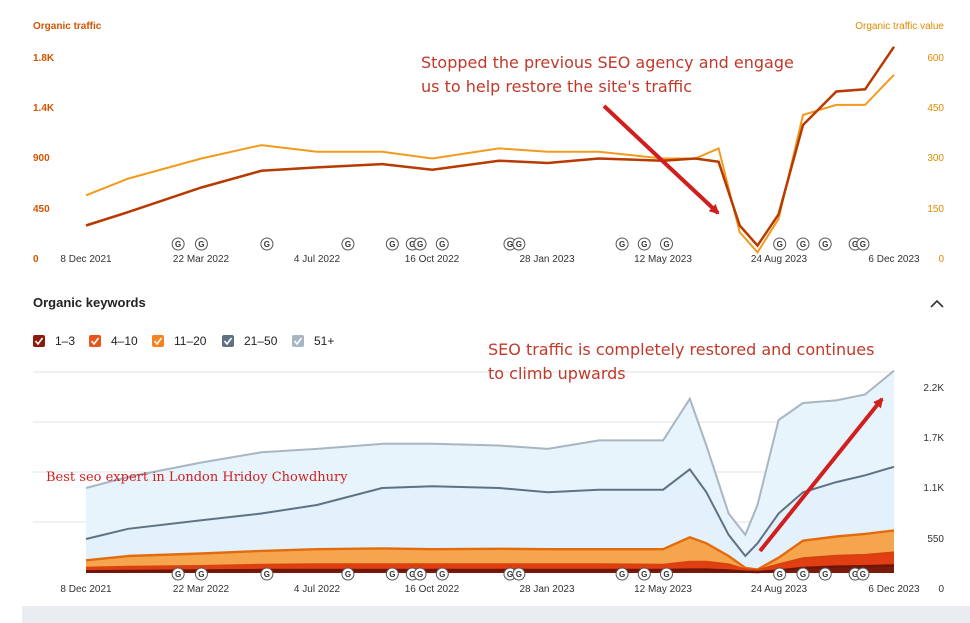 The width and height of the screenshot is (970, 623). I want to click on legend-label: 21–50, so click(261, 341).